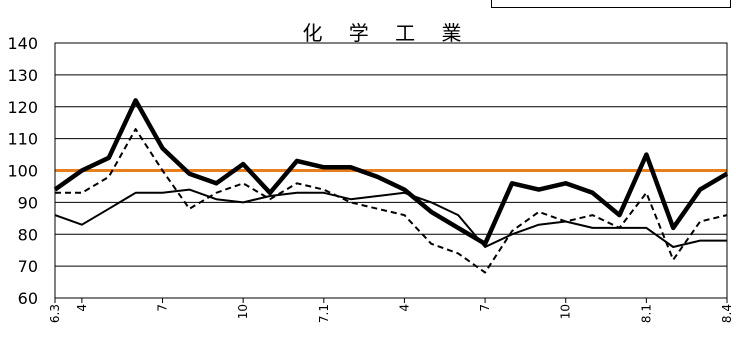 This screenshot has width=736, height=338. Describe the element at coordinates (22, 107) in the screenshot. I see `y-tick-label: 120` at that location.